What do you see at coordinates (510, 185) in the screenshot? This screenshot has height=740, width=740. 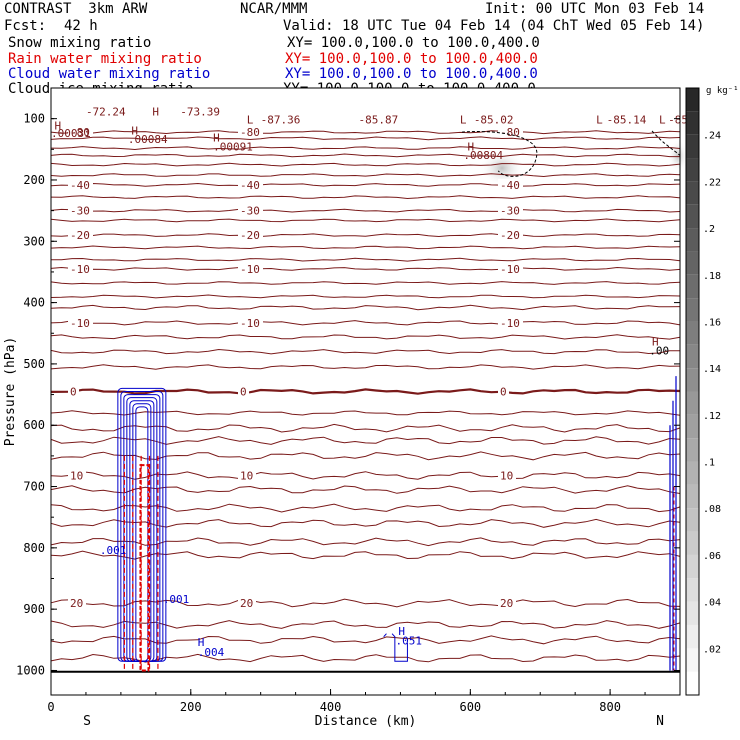 I see `isotherm-label: -40` at bounding box center [510, 185].